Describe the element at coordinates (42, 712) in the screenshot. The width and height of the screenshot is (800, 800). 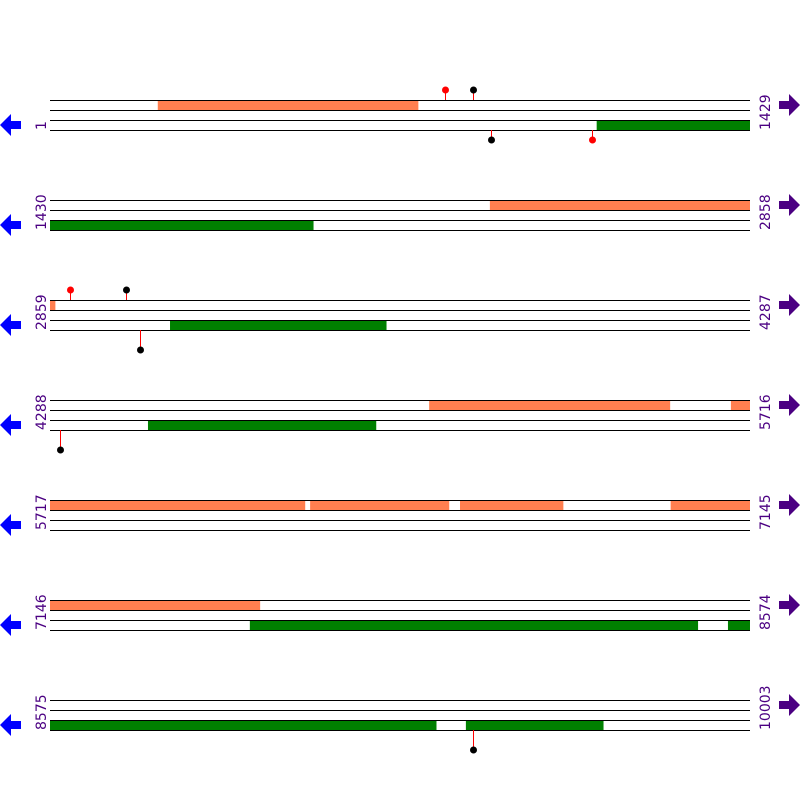
I see `row-start-label: 8575` at that location.